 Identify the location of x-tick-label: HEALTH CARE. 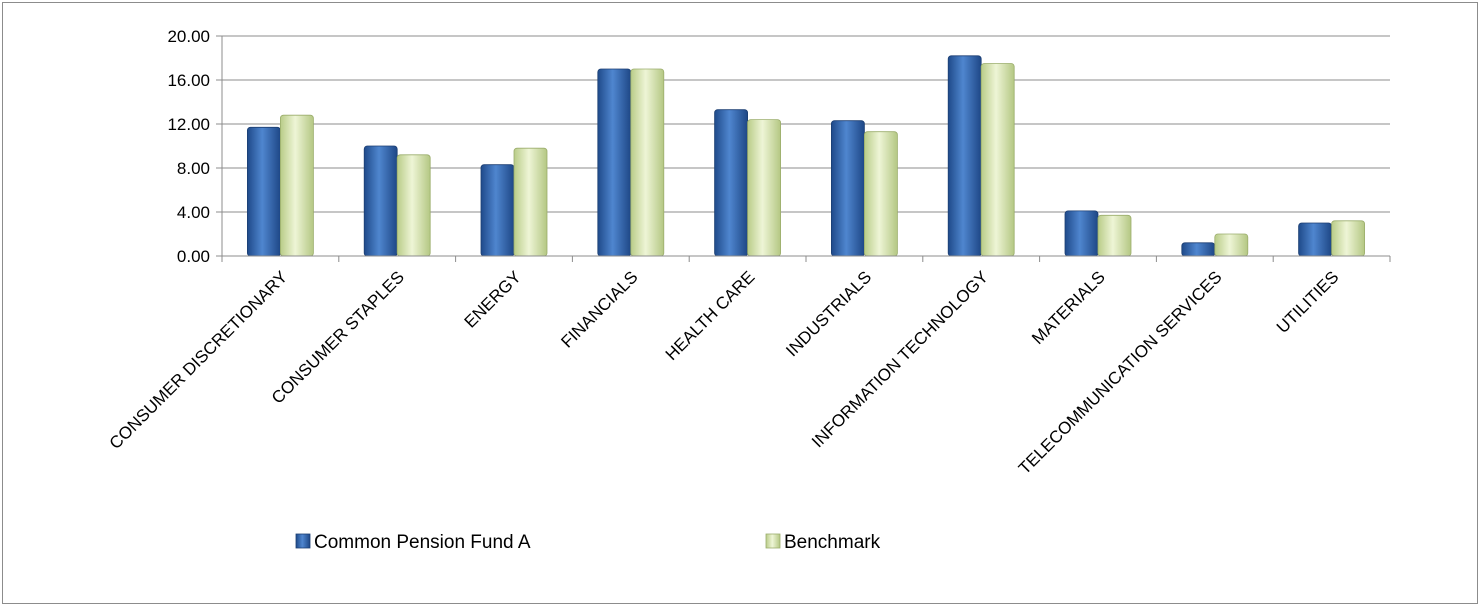
(710, 315).